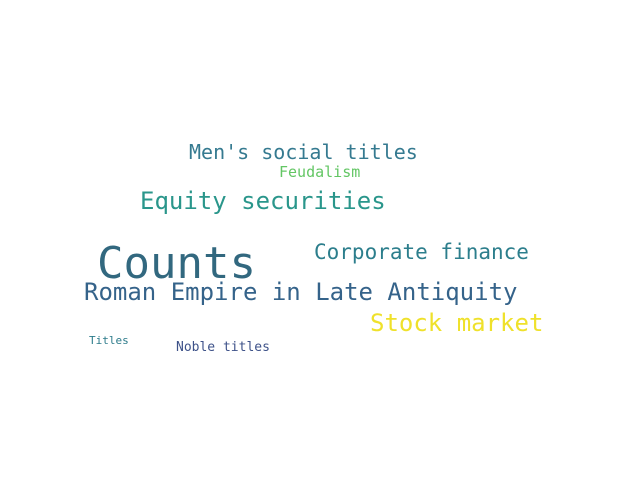  Describe the element at coordinates (301, 292) in the screenshot. I see `word-roman-empire: Roman Empire in Late Antiquity` at that location.